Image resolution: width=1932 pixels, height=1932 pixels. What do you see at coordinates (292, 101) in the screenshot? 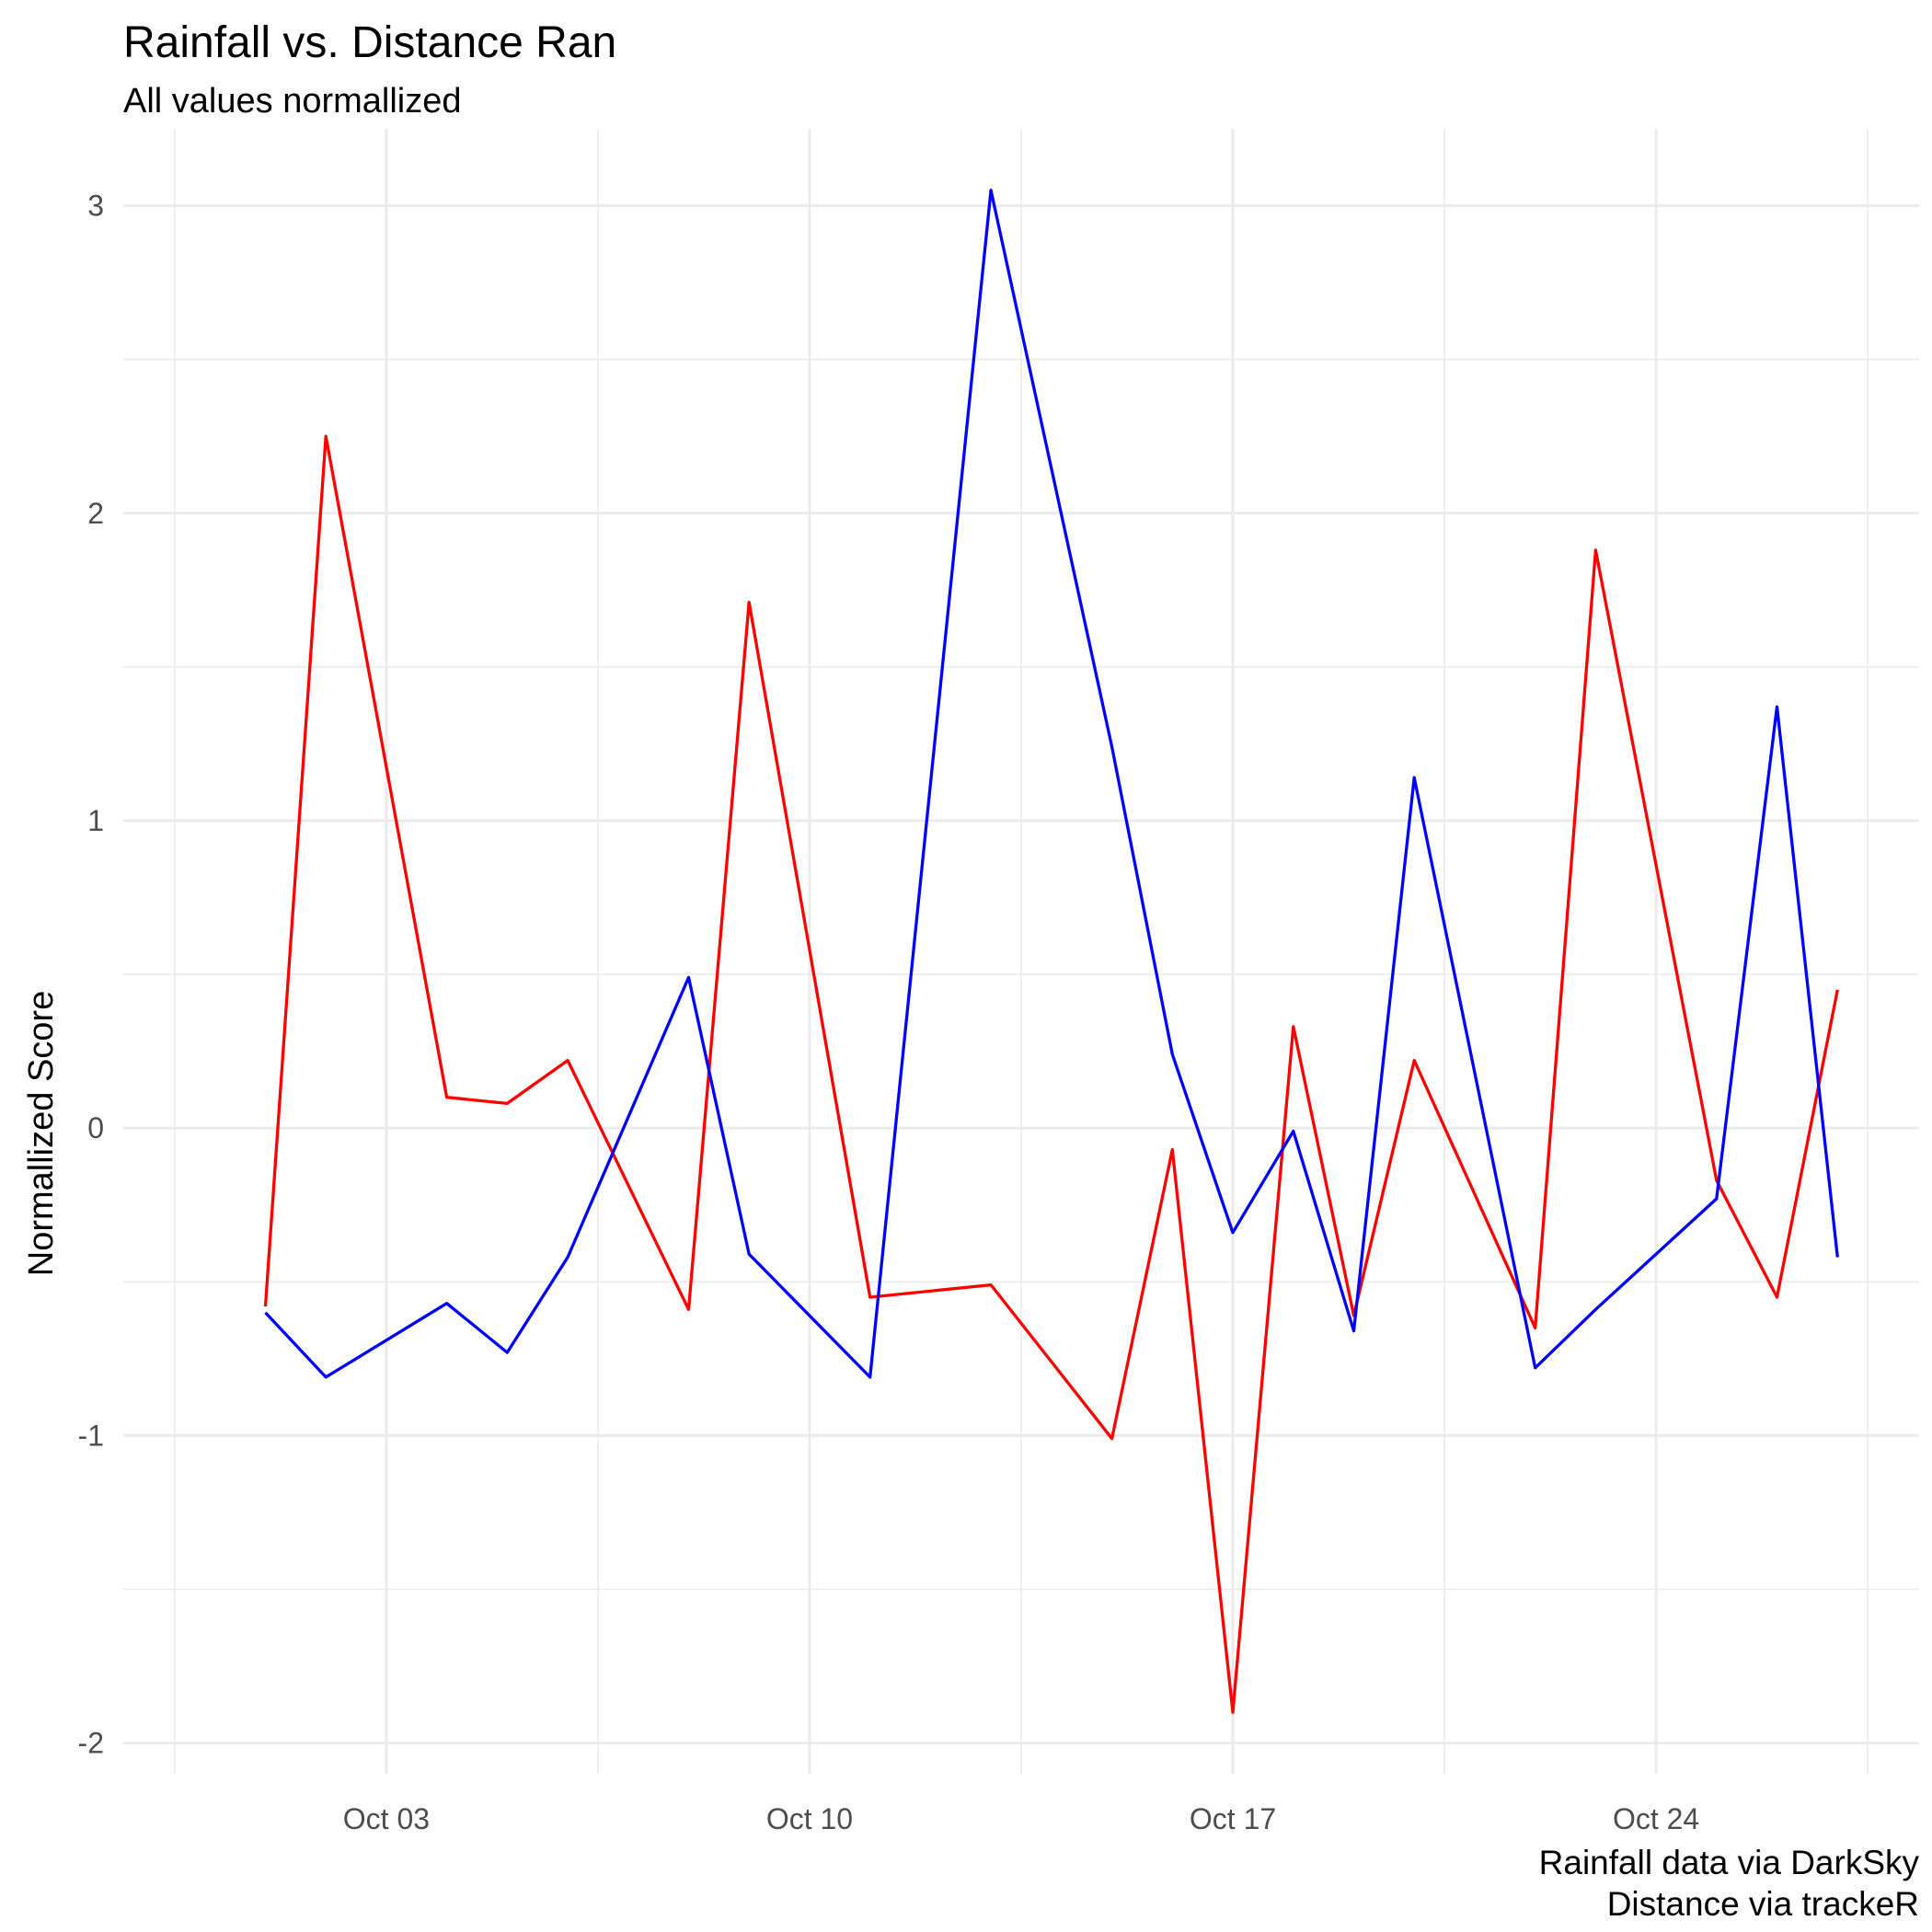
I see `chart-subtitle: All values normallized` at bounding box center [292, 101].